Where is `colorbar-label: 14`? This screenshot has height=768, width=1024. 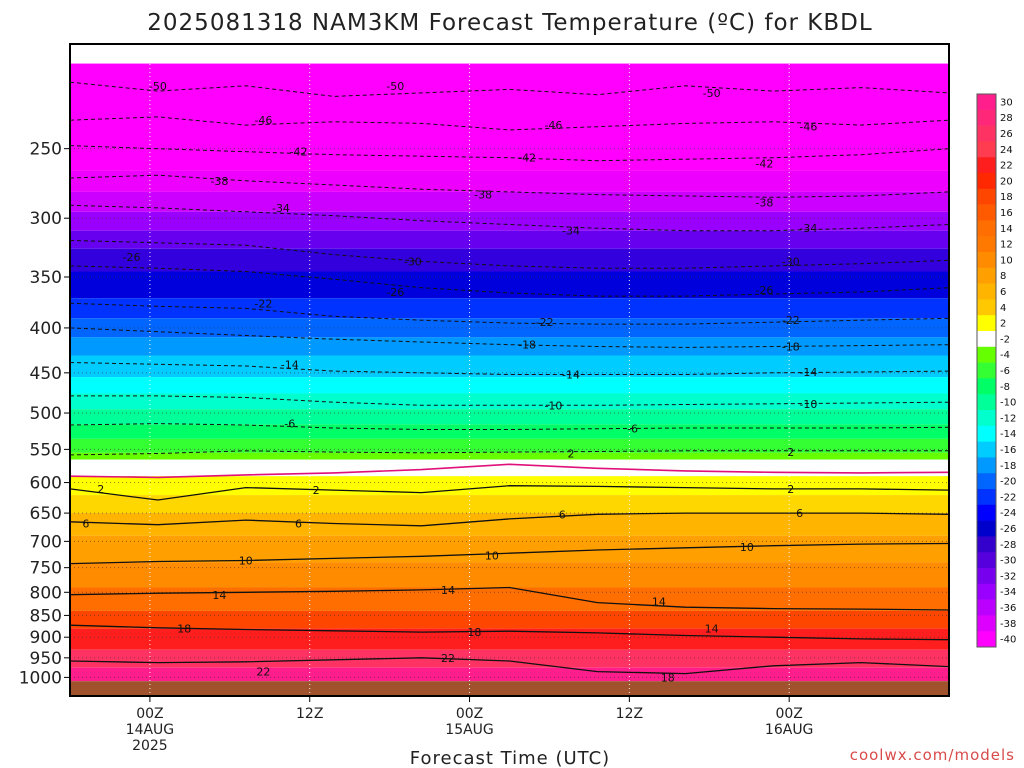 colorbar-label: 14 is located at coordinates (1006, 229).